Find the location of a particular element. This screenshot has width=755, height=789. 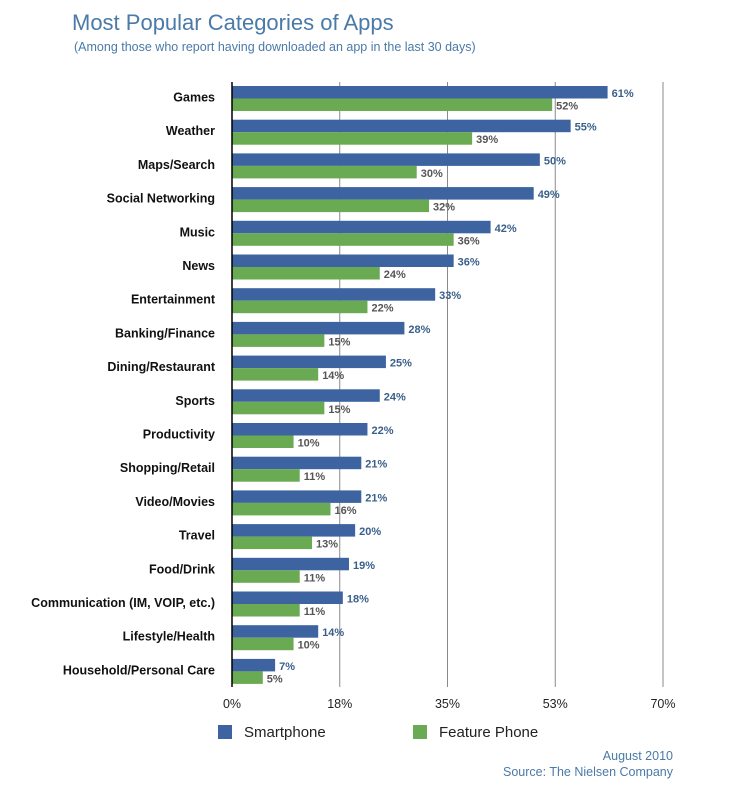

category-label: Sports is located at coordinates (195, 401).